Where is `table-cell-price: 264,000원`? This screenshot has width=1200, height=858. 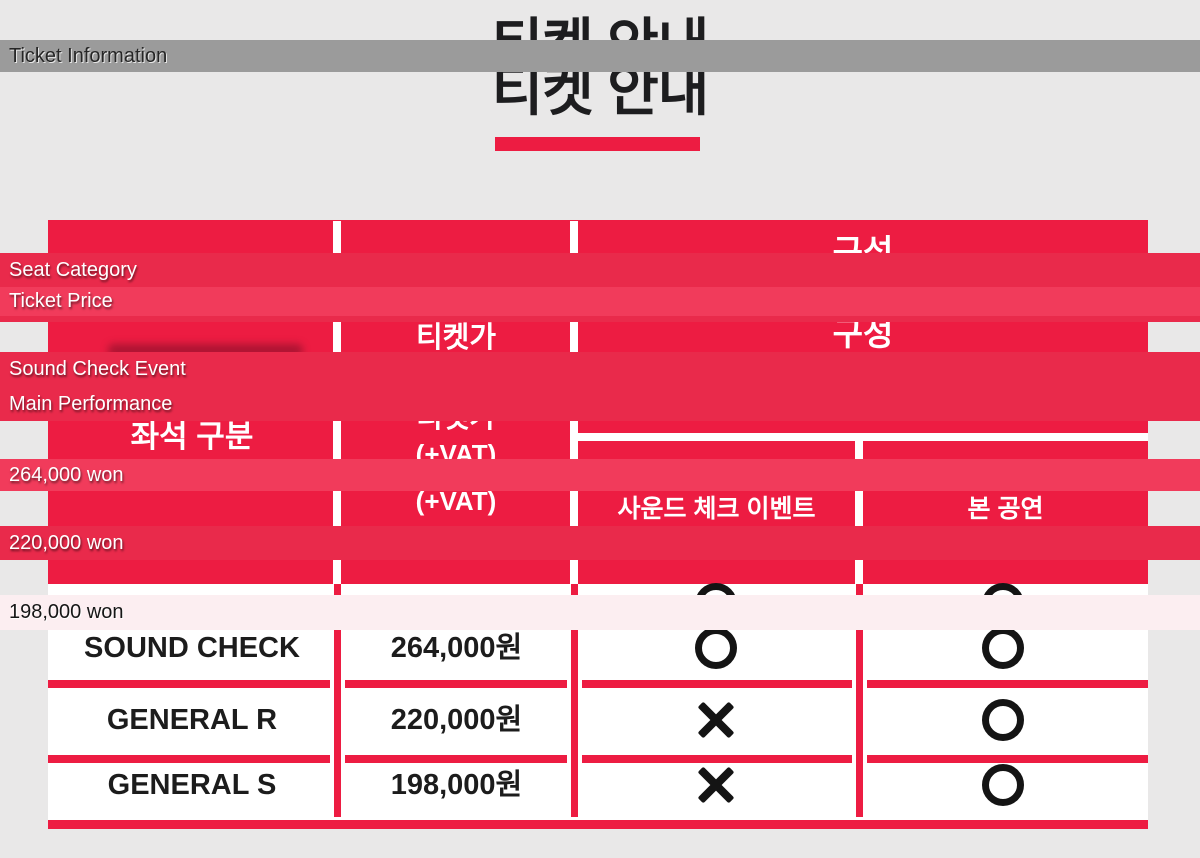
table-cell-price: 264,000원 is located at coordinates (456, 648).